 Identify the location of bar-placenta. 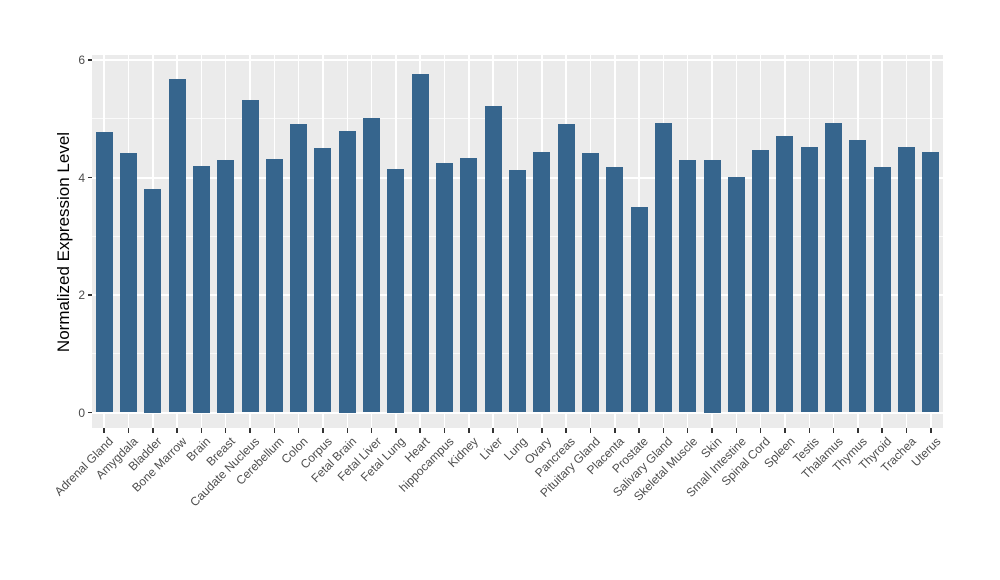
(615, 289).